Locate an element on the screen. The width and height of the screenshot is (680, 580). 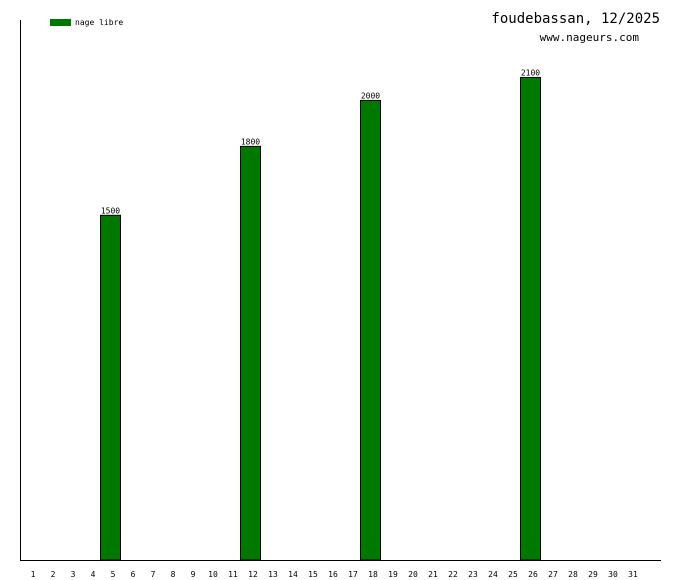
x-tick-label-19: 19 is located at coordinates (393, 574).